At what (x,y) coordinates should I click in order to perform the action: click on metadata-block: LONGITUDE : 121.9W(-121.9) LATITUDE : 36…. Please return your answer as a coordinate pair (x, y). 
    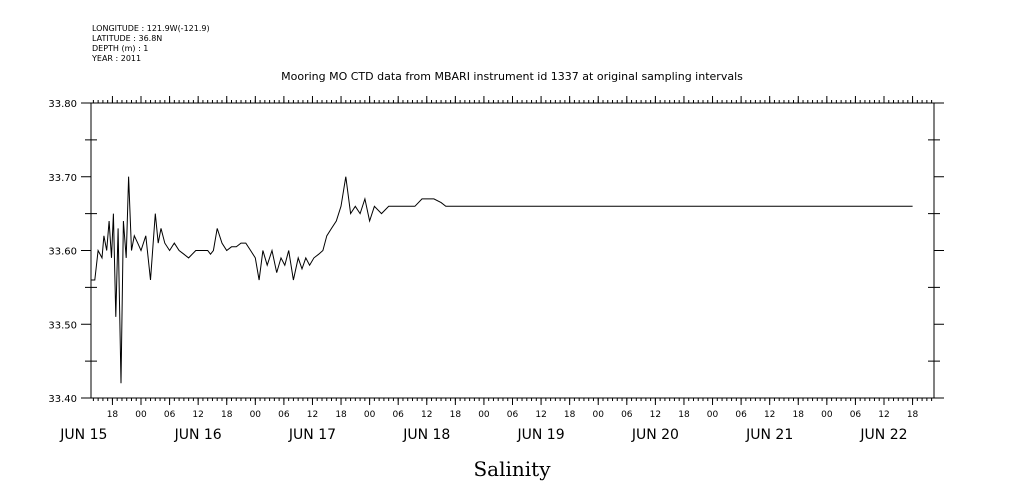
    Looking at the image, I should click on (150, 43).